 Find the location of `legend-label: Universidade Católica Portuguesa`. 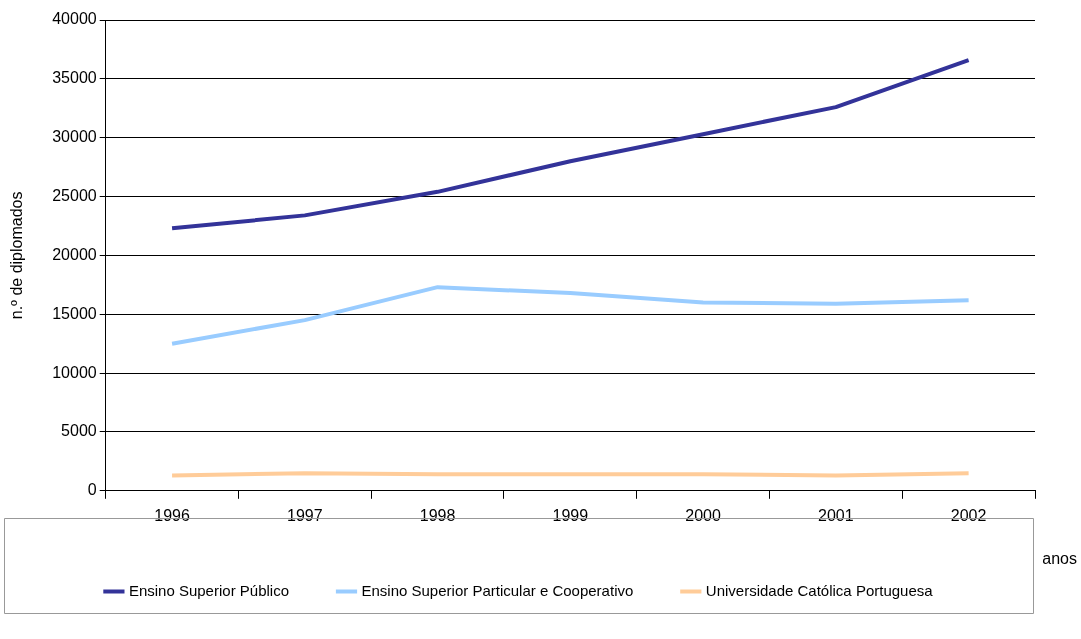

legend-label: Universidade Católica Portuguesa is located at coordinates (819, 590).